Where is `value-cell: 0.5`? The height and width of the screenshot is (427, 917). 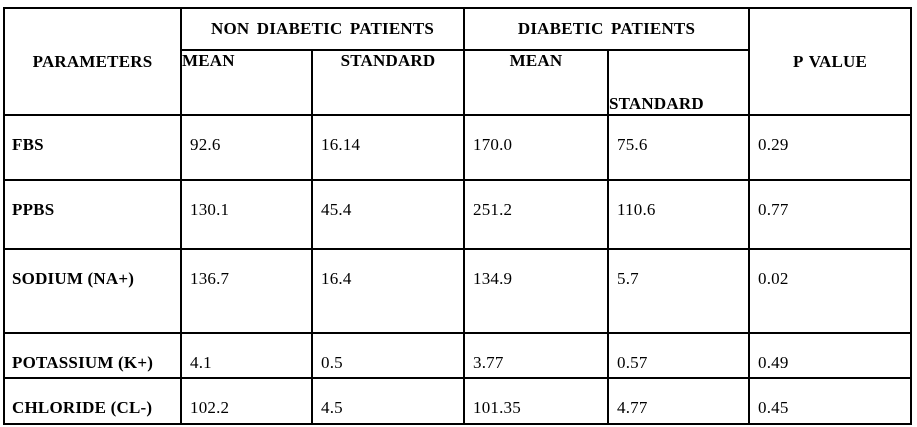 value-cell: 0.5 is located at coordinates (388, 355).